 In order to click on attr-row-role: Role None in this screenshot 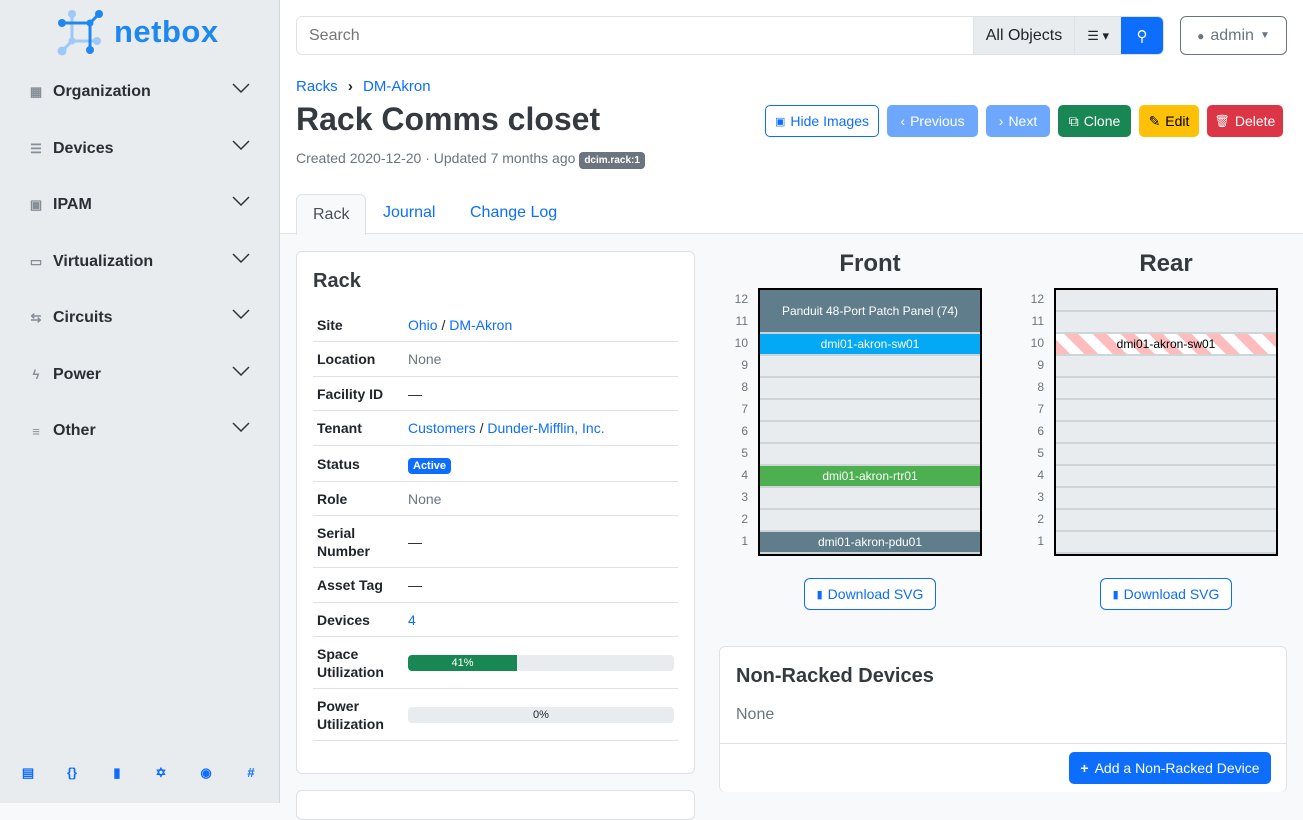, I will do `click(495, 499)`.